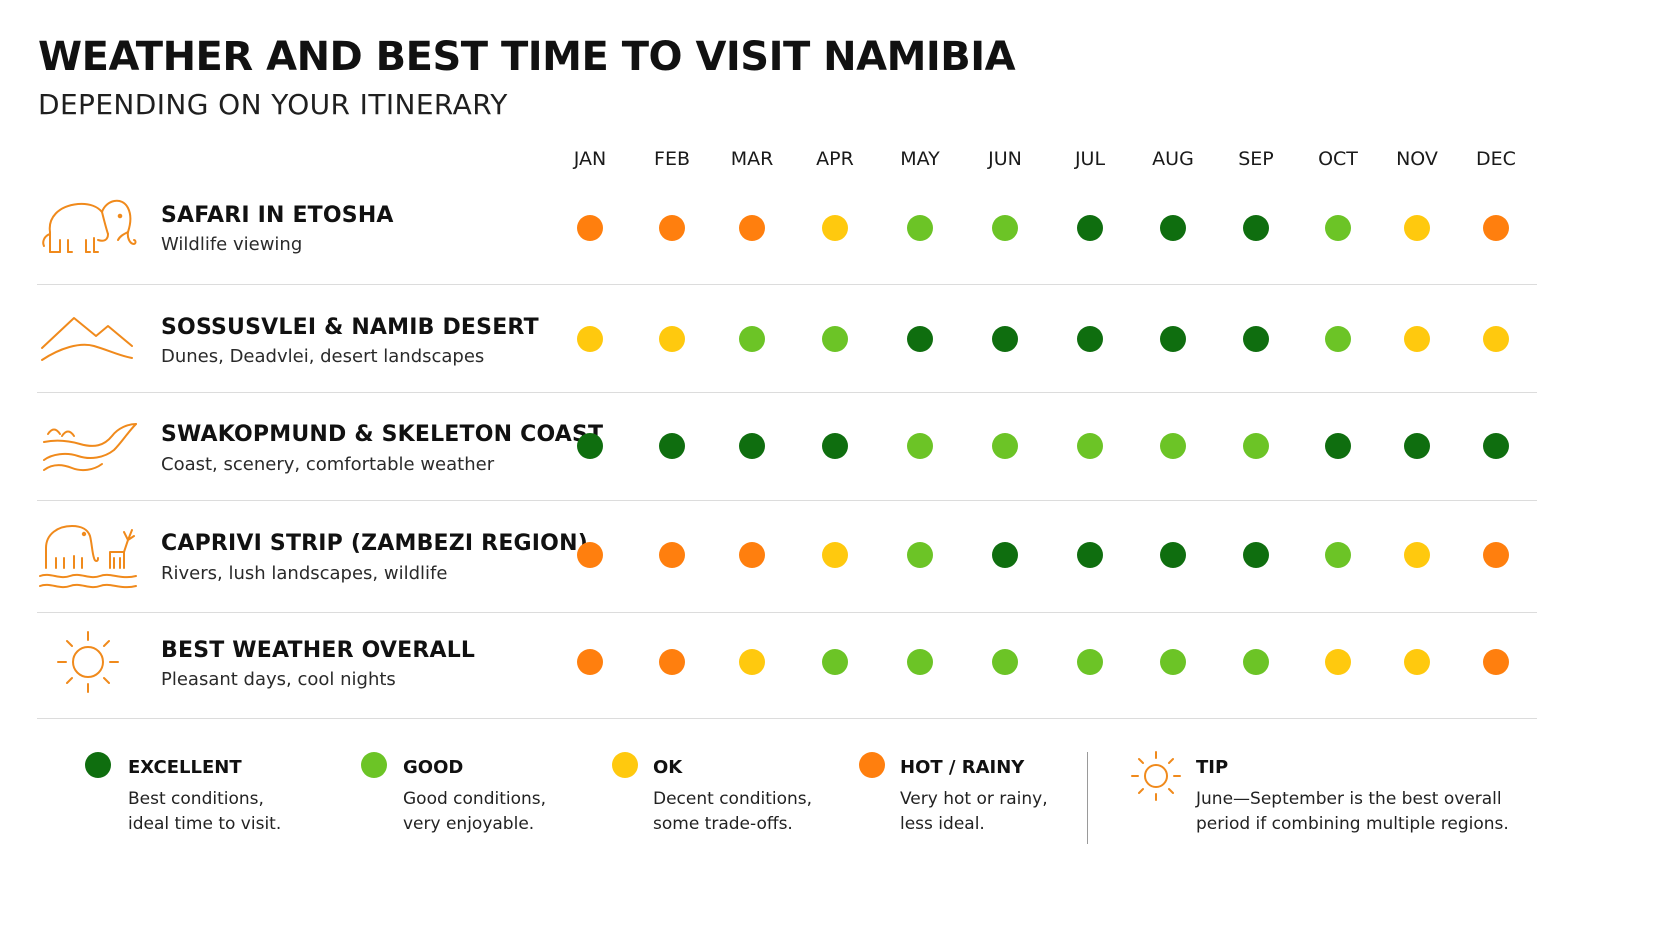  I want to click on month-label-mar: MAR, so click(752, 159).